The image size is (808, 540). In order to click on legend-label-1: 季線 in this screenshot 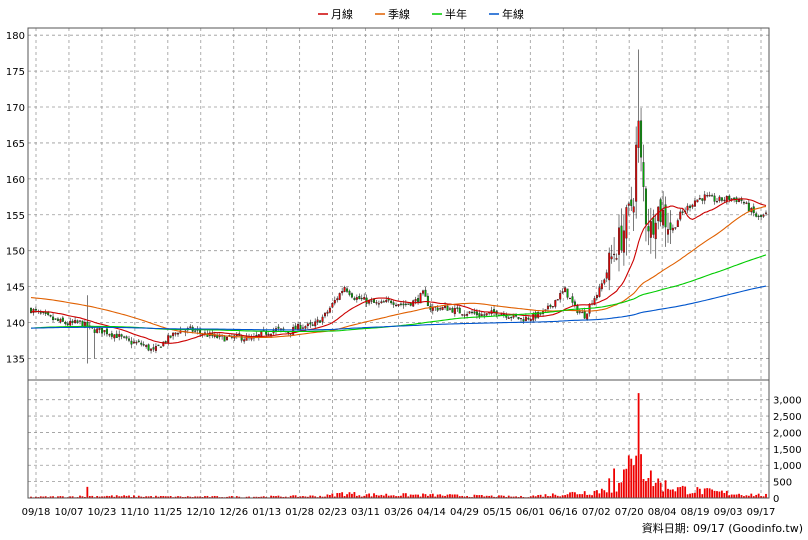, I will do `click(399, 14)`.